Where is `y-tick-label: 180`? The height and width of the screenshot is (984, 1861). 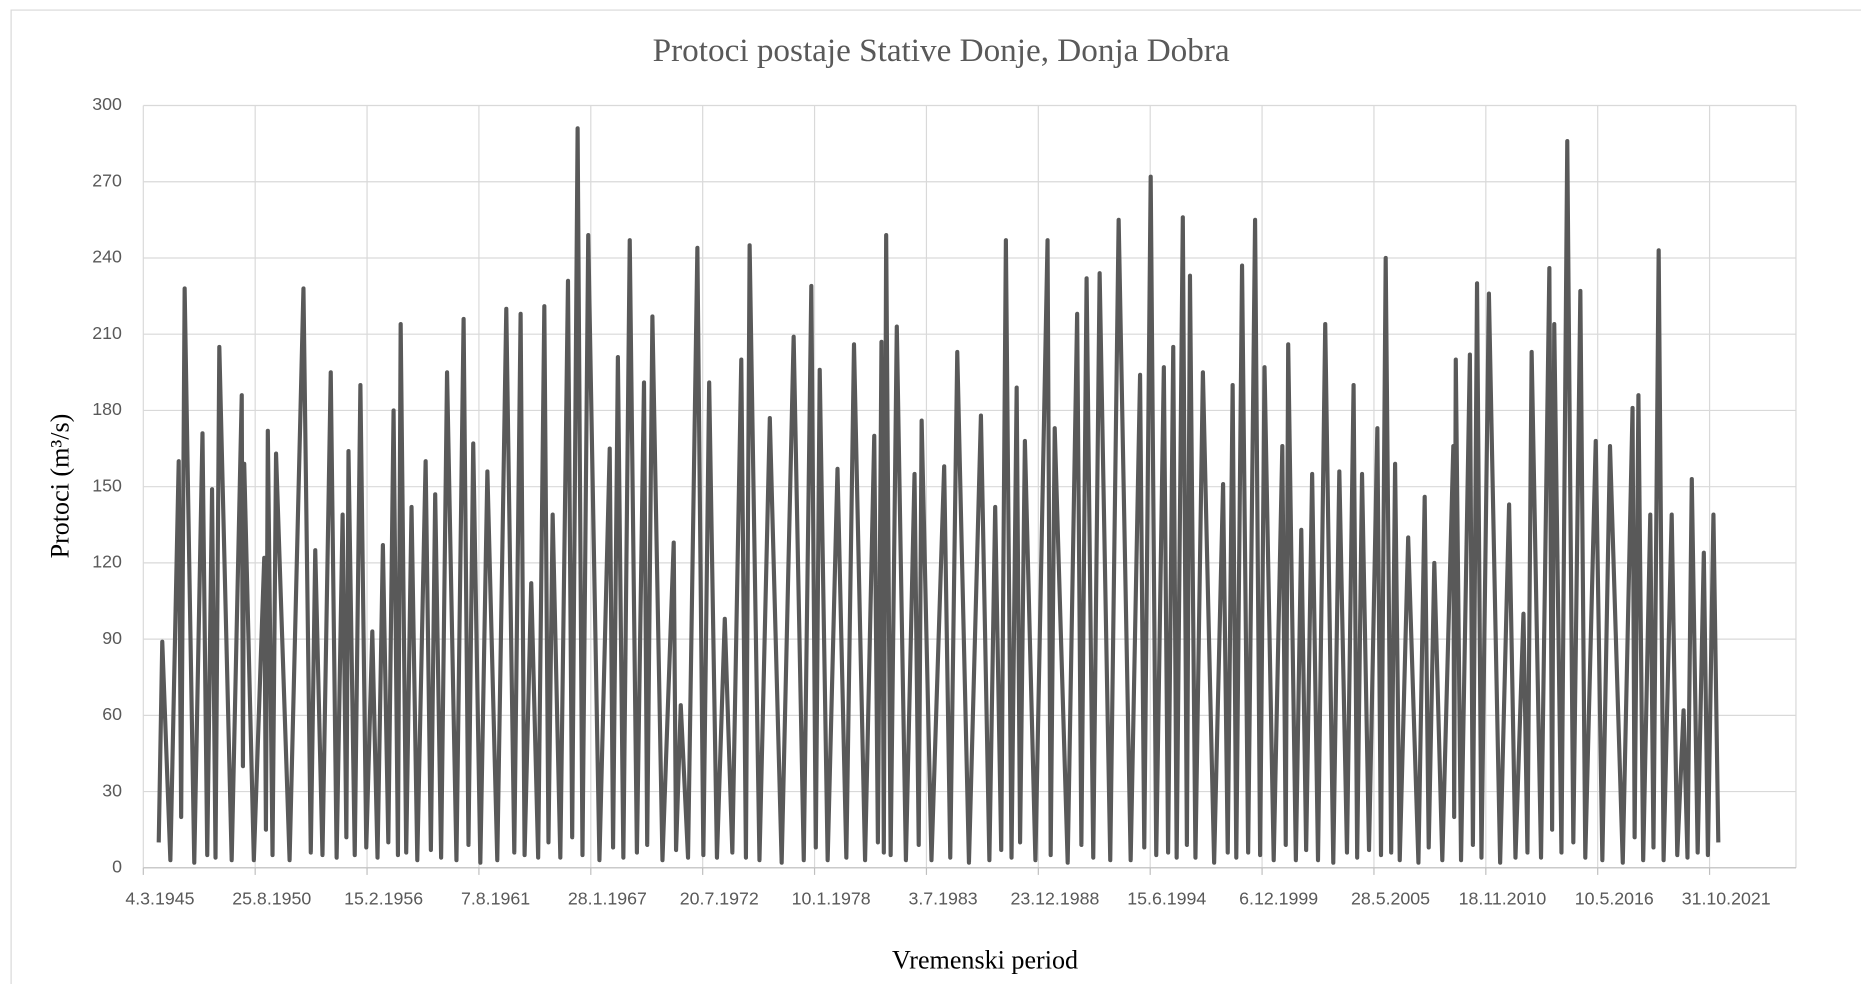 y-tick-label: 180 is located at coordinates (107, 409).